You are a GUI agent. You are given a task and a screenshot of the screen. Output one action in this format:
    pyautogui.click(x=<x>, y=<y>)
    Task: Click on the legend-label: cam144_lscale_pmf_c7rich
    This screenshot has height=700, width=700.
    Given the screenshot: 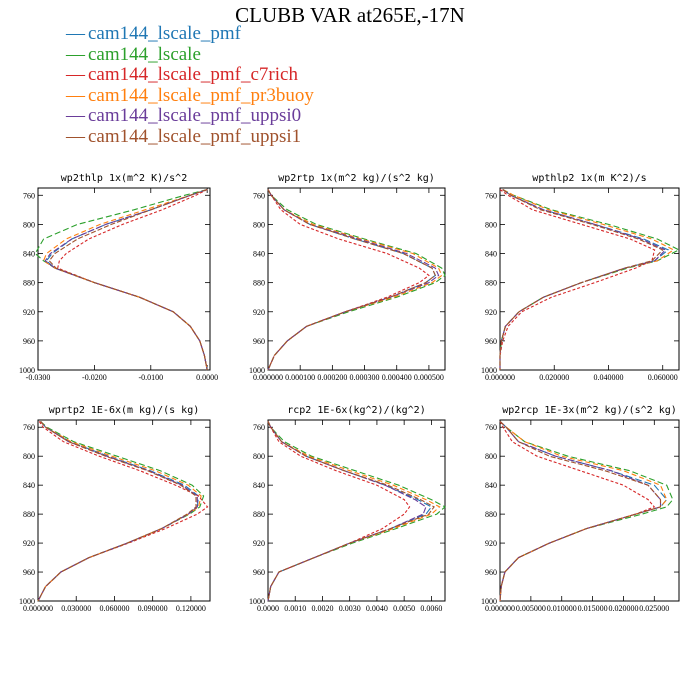 What is the action you would take?
    pyautogui.click(x=193, y=75)
    